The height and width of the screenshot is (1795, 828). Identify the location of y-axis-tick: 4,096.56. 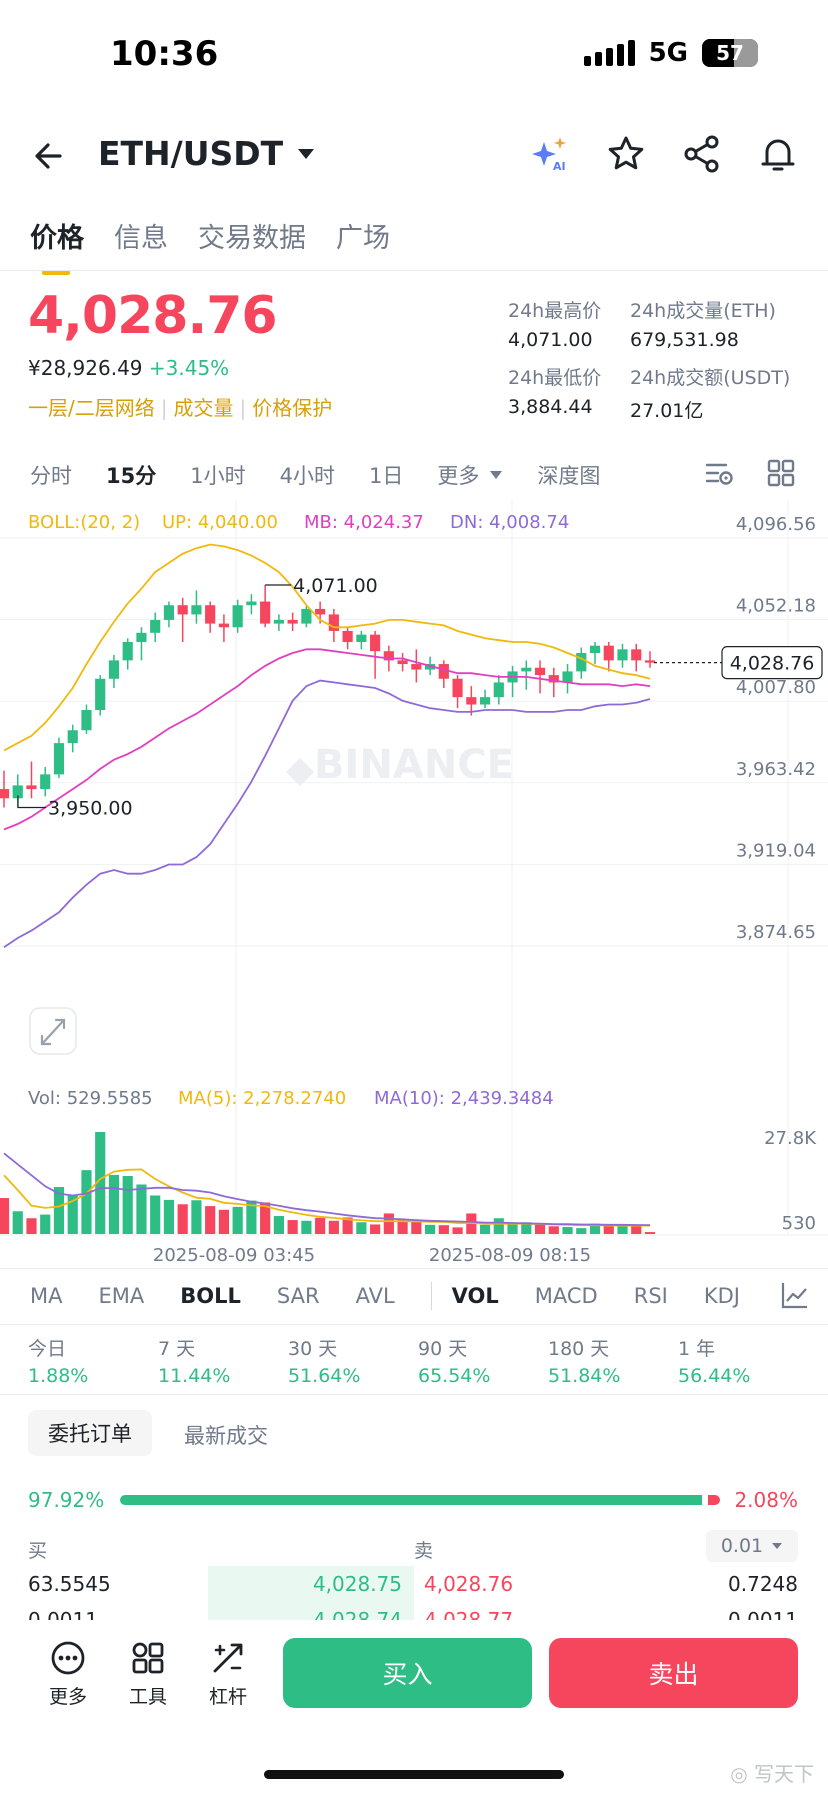
(776, 524).